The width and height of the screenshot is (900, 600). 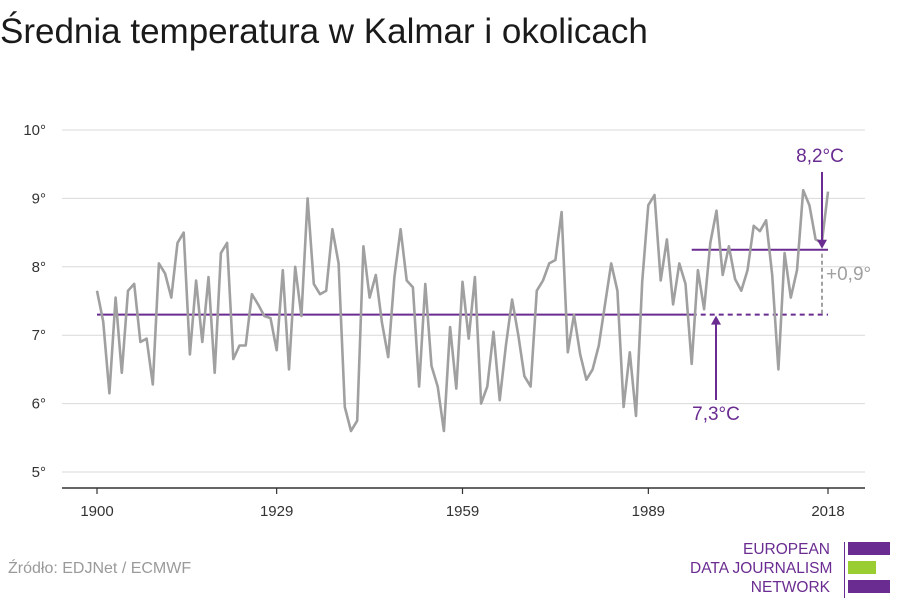 What do you see at coordinates (100, 568) in the screenshot?
I see `source-note: Źródło: EDJNet / ECMWF` at bounding box center [100, 568].